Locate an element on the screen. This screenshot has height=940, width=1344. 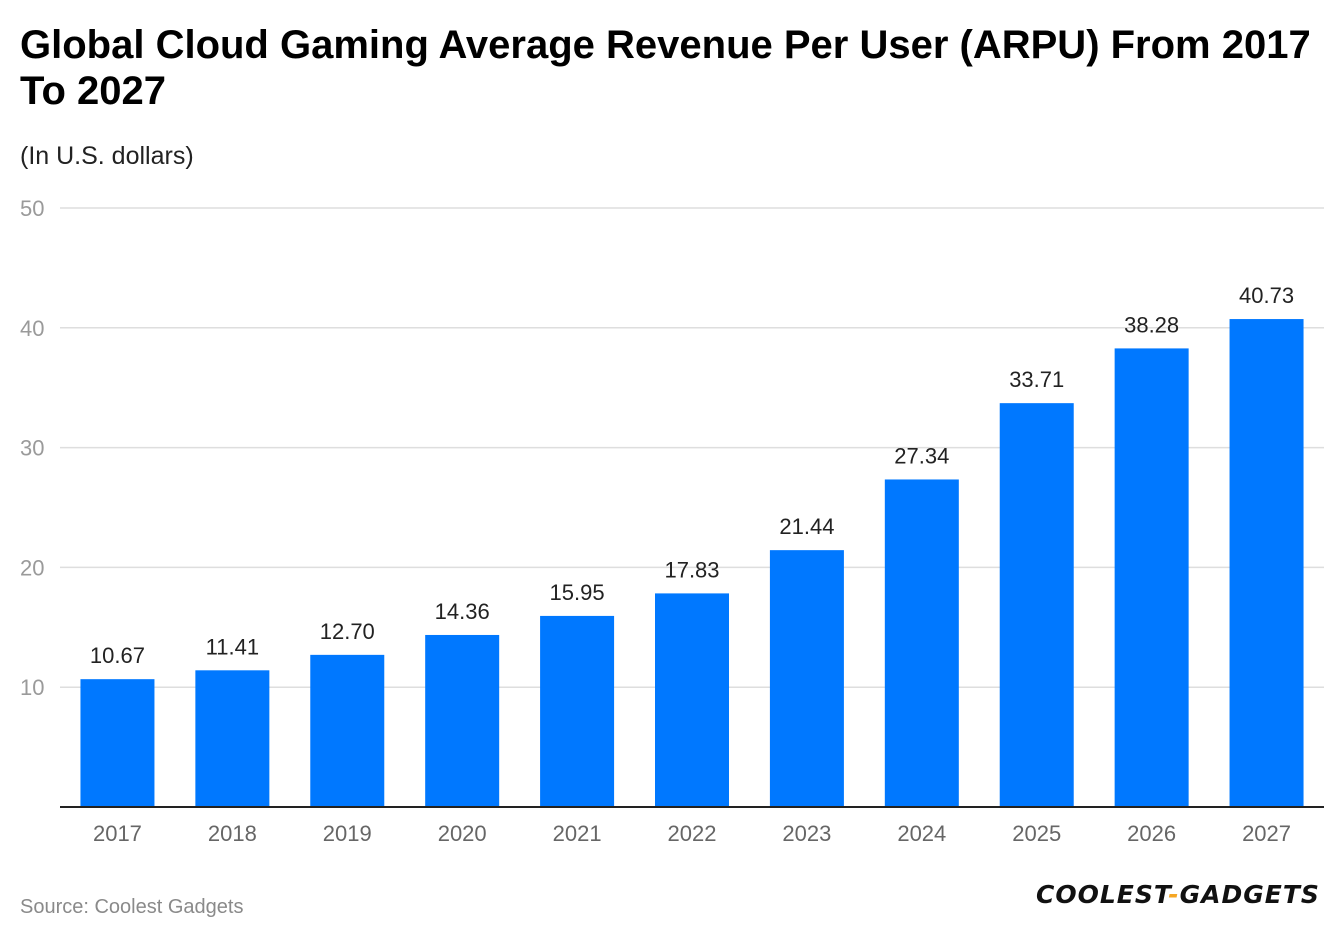
x-tick-label-2023: 2023 is located at coordinates (806, 833).